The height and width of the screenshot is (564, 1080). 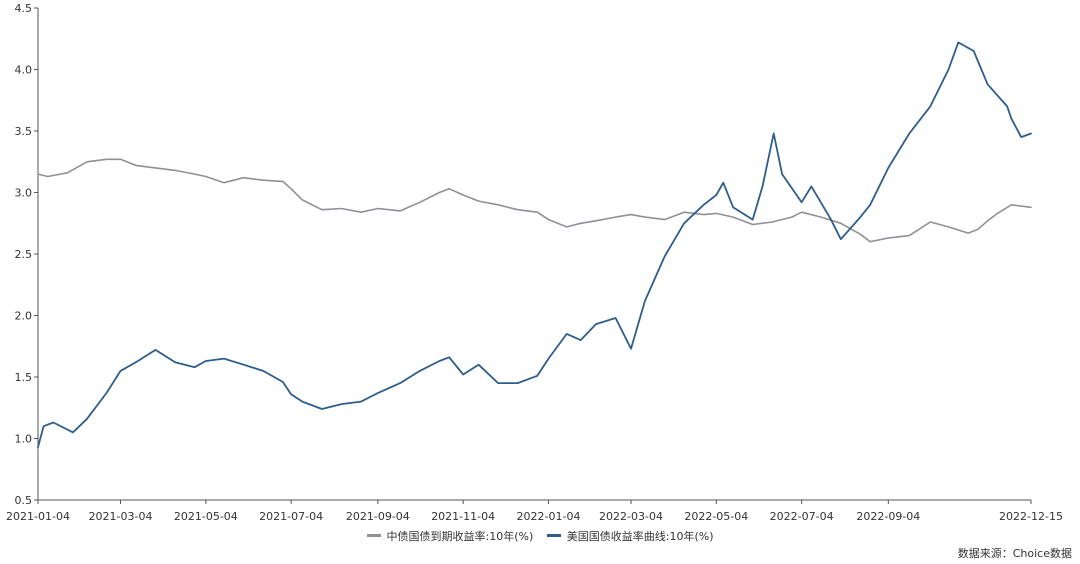 I want to click on y-tick-label: 4.0, so click(x=24, y=70).